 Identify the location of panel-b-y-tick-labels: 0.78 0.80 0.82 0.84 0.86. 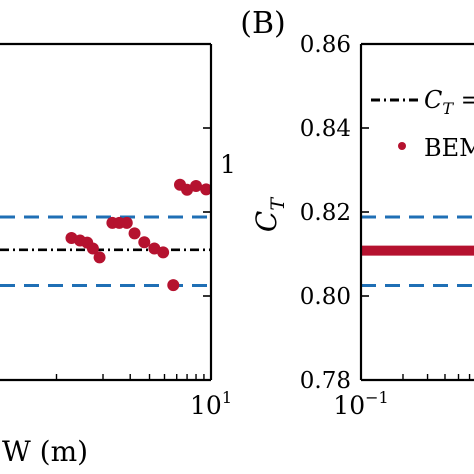
(325, 213).